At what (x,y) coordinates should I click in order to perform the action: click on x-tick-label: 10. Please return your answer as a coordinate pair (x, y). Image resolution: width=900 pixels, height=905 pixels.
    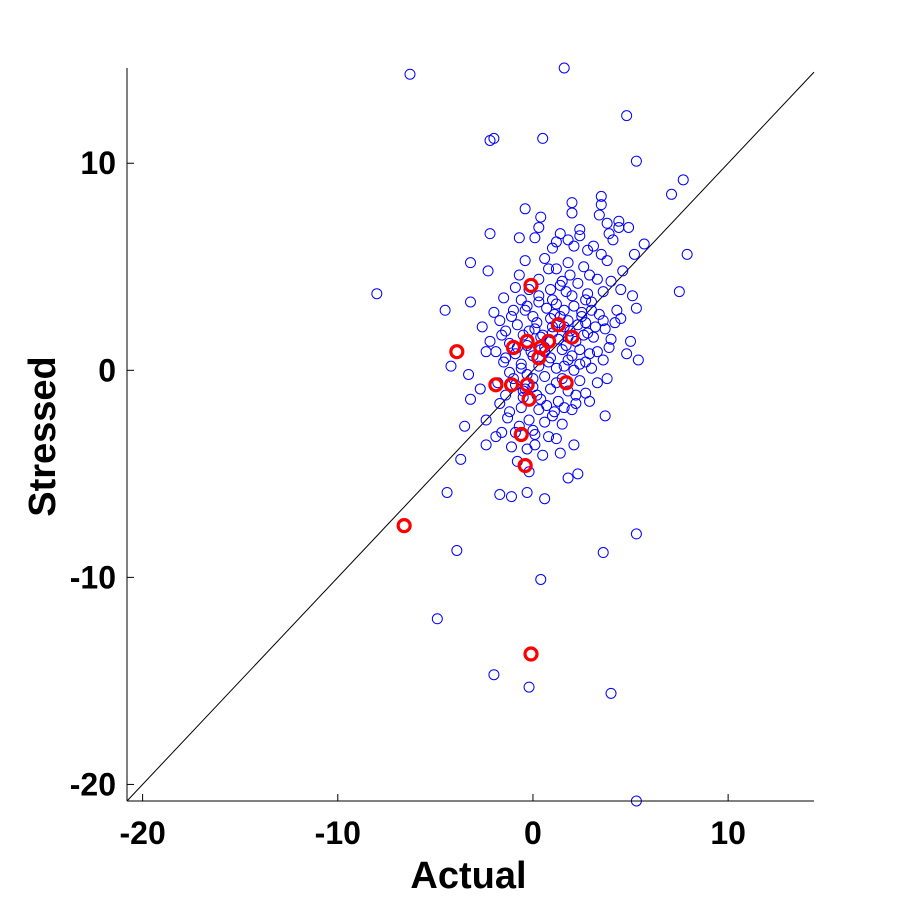
    Looking at the image, I should click on (728, 833).